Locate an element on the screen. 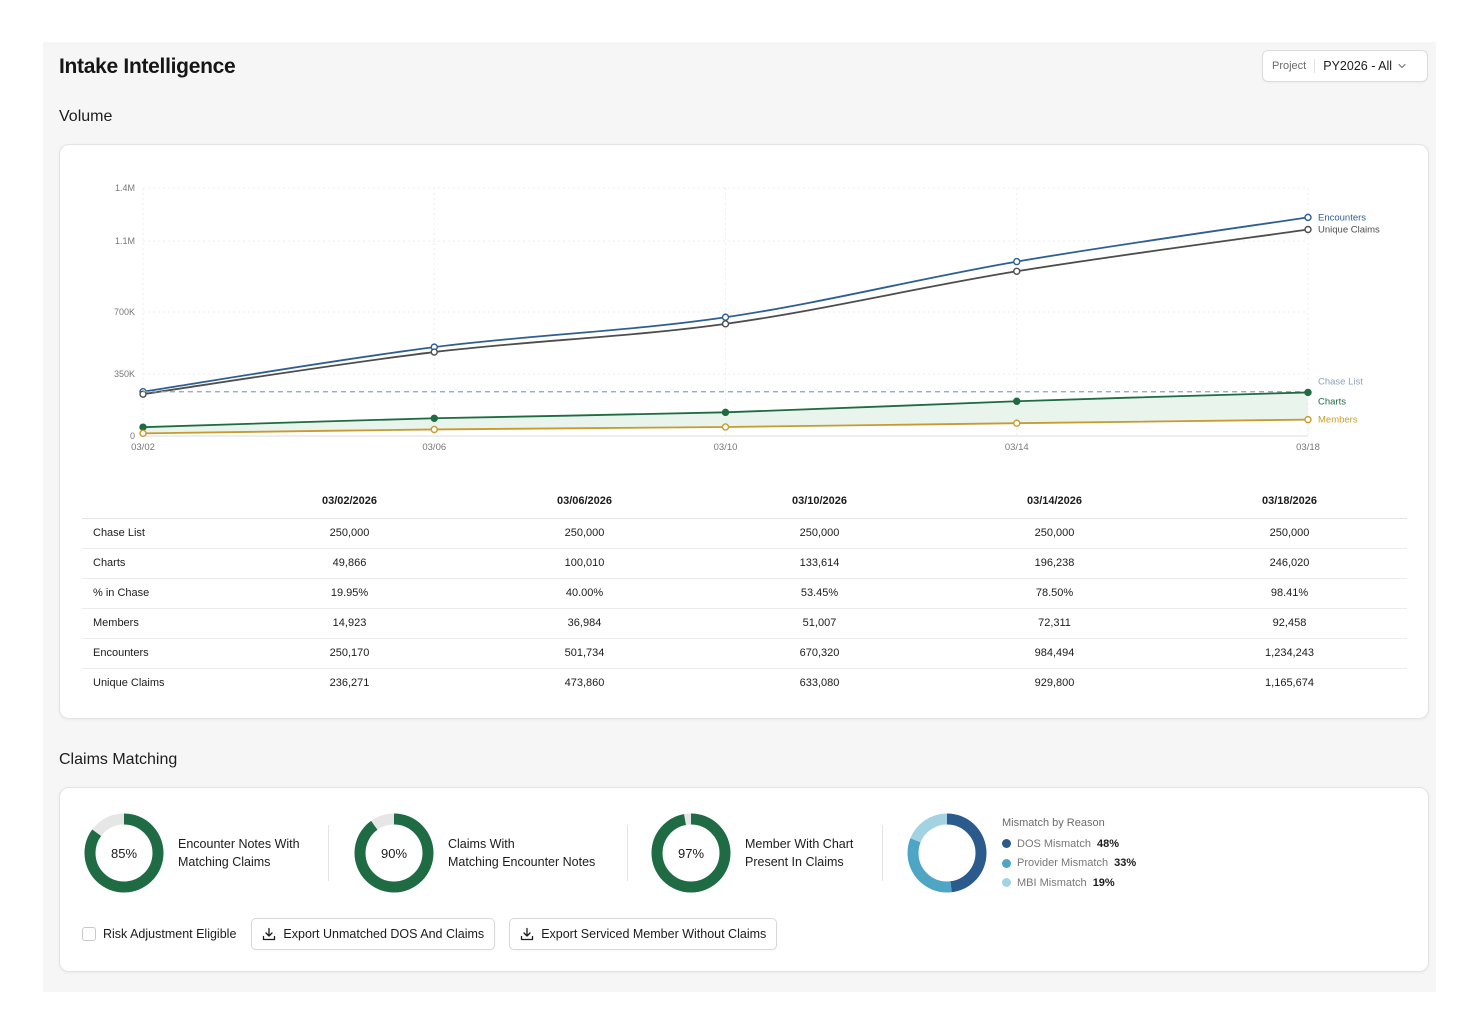  donut-percent: 90% is located at coordinates (394, 853).